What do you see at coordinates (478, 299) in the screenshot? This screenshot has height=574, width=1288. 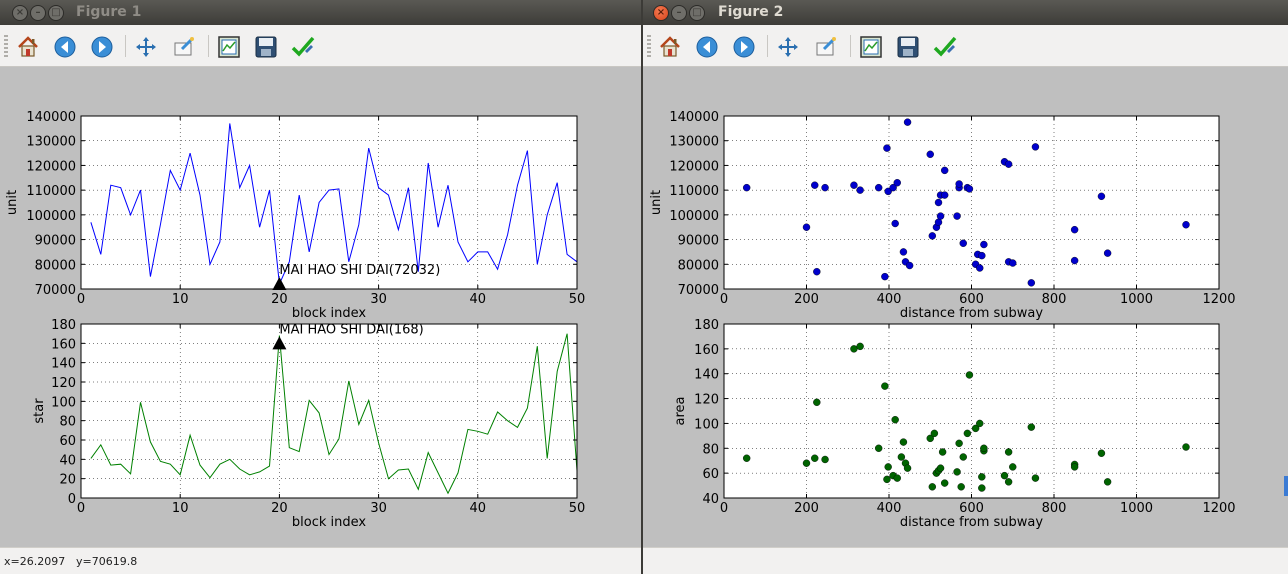 I see `x-tick-label: 40` at bounding box center [478, 299].